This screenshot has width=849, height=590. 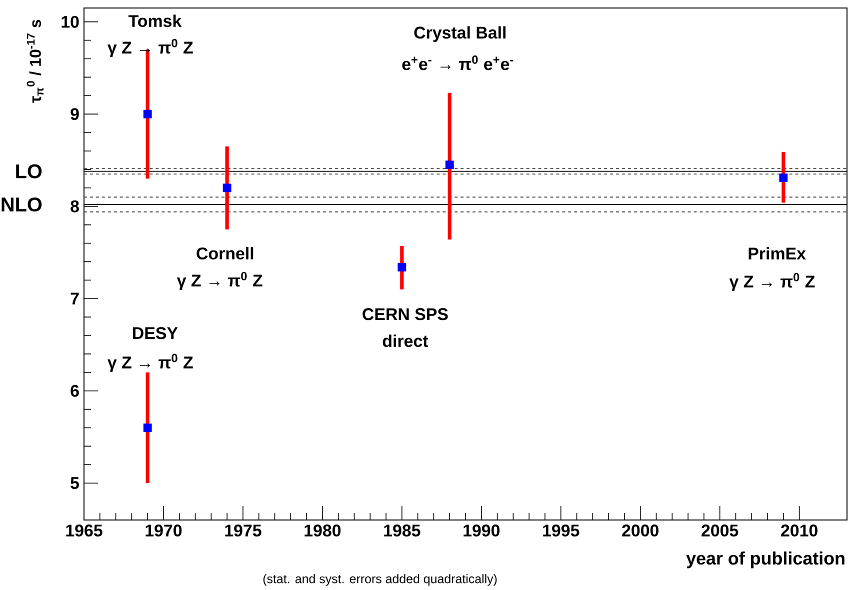 What do you see at coordinates (458, 62) in the screenshot?
I see `text: e$^{+}$e$^{-}$ → π$^{0}$ e$^{+}$e$^{-}$` at bounding box center [458, 62].